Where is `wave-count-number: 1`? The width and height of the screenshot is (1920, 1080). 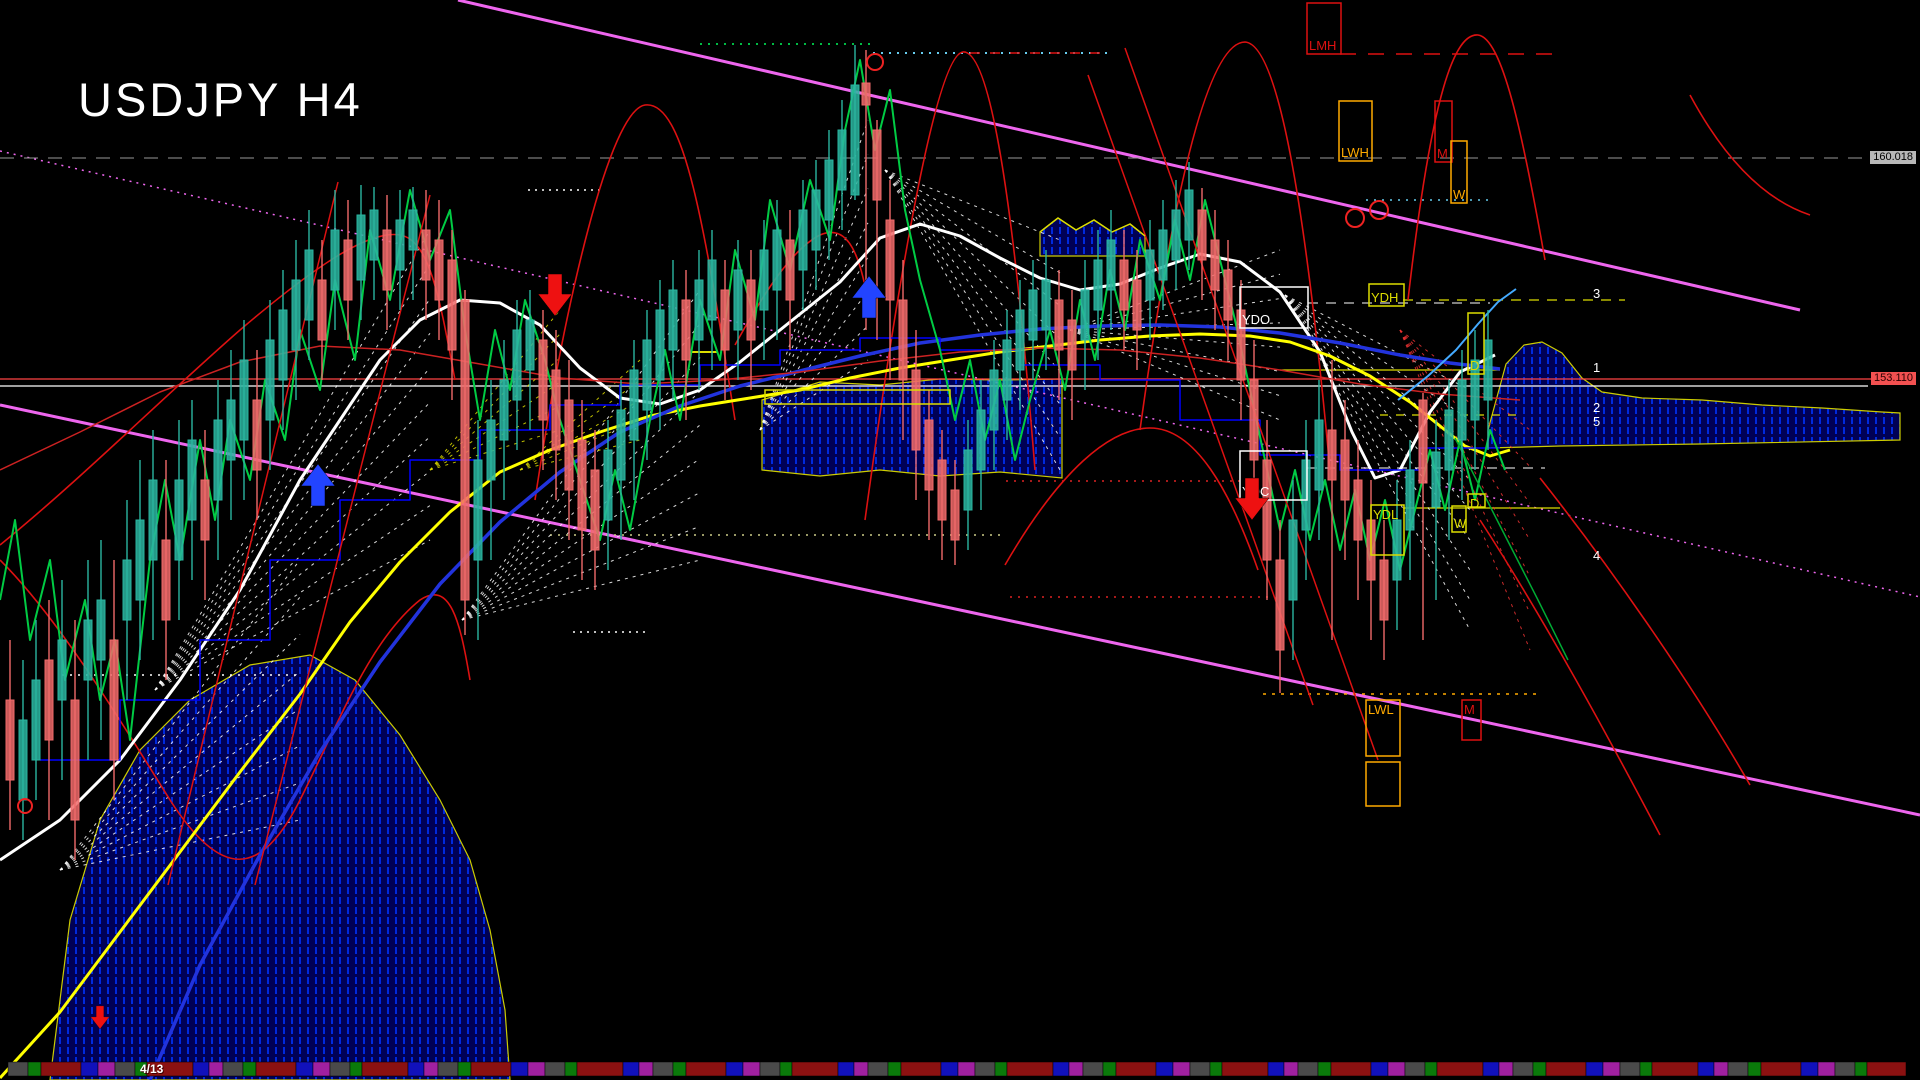
wave-count-number: 1 is located at coordinates (1596, 367).